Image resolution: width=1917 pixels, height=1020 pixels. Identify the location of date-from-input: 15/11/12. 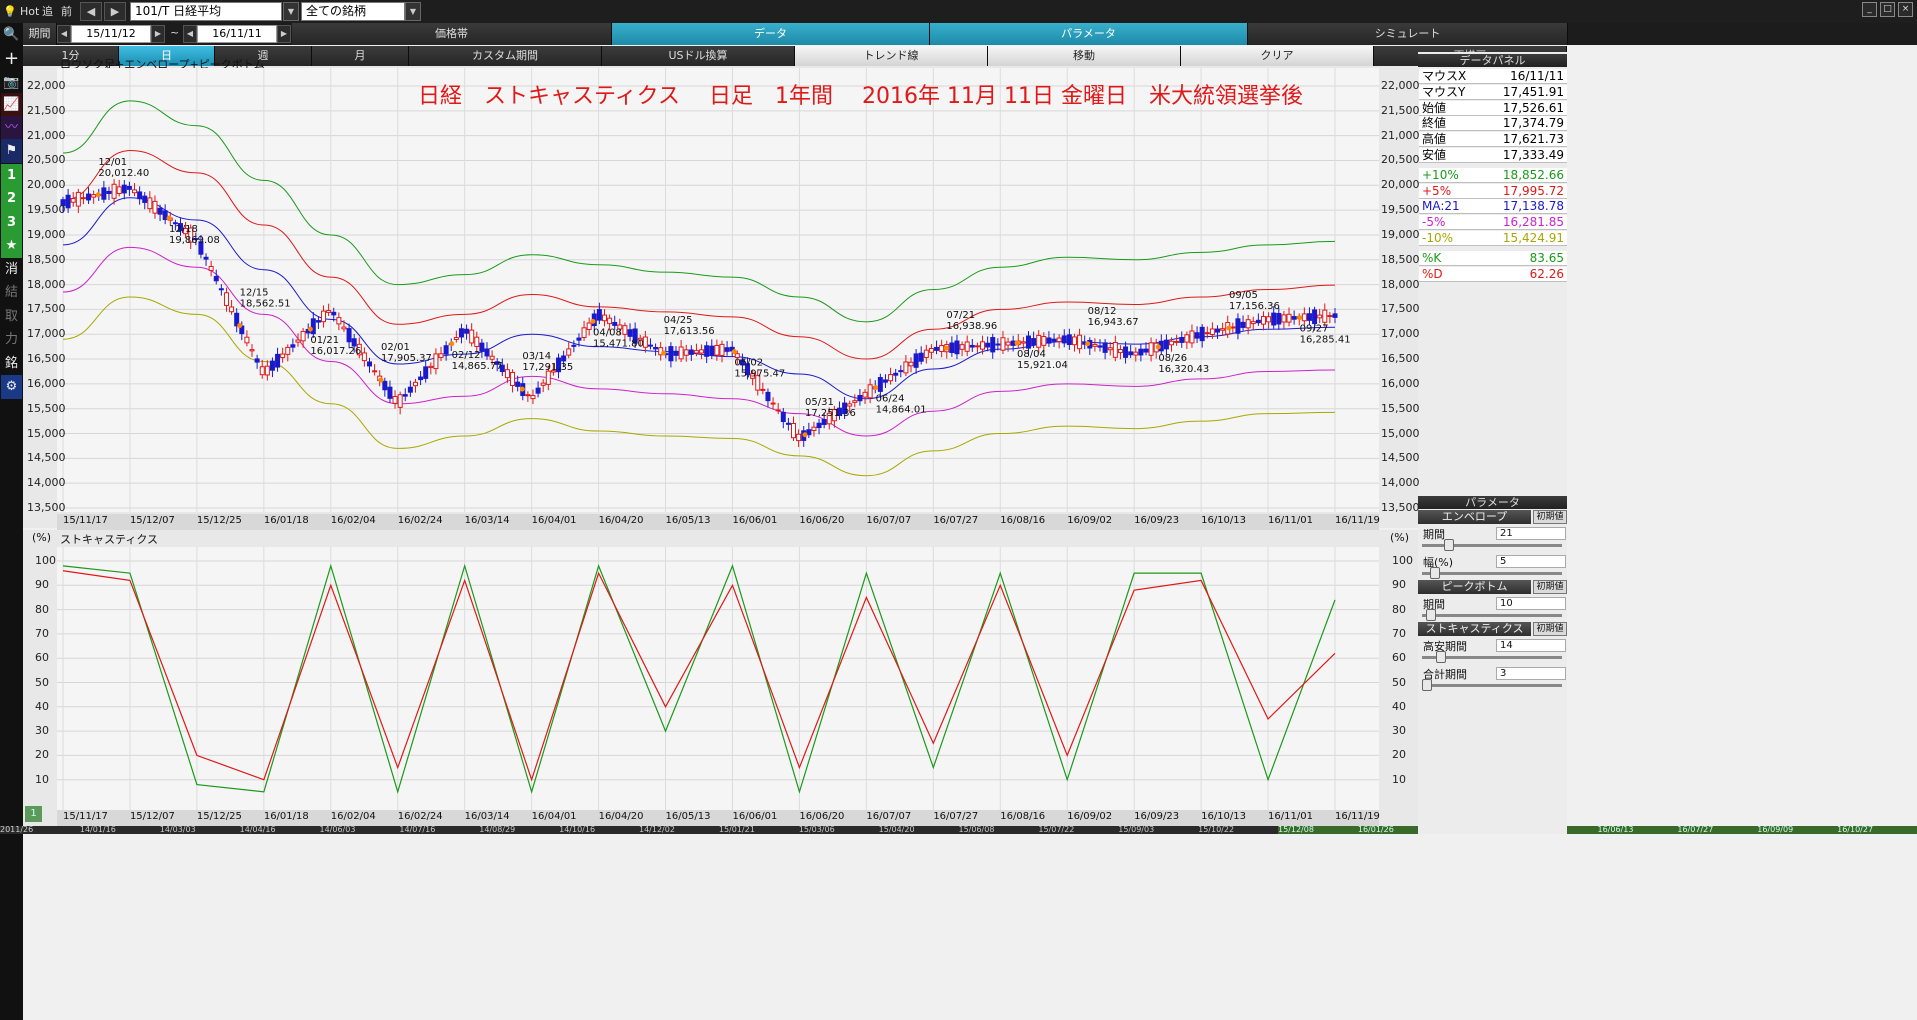
(111, 34).